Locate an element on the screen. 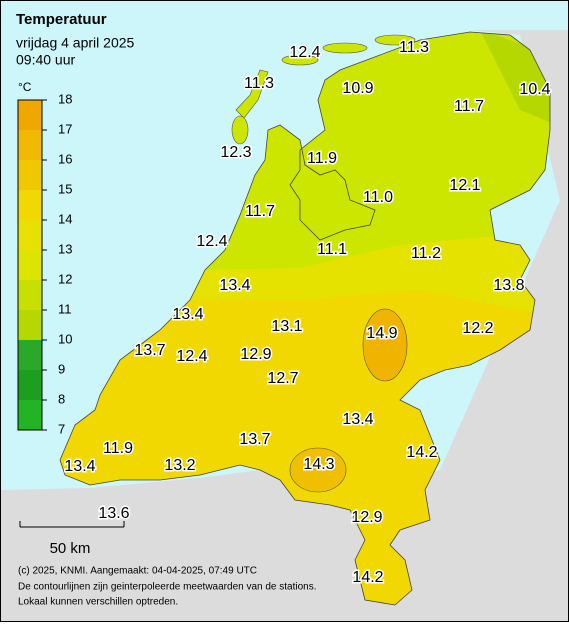 The width and height of the screenshot is (569, 627). footer-line: Lokaal kunnen verschillen optreden. is located at coordinates (98, 602).